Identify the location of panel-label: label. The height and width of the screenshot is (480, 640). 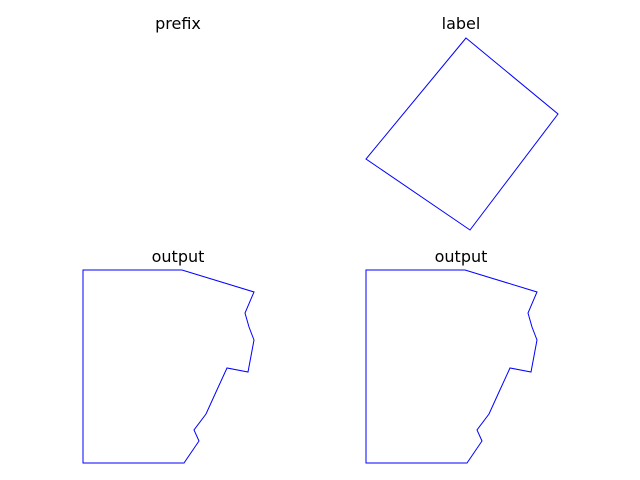
(462, 122).